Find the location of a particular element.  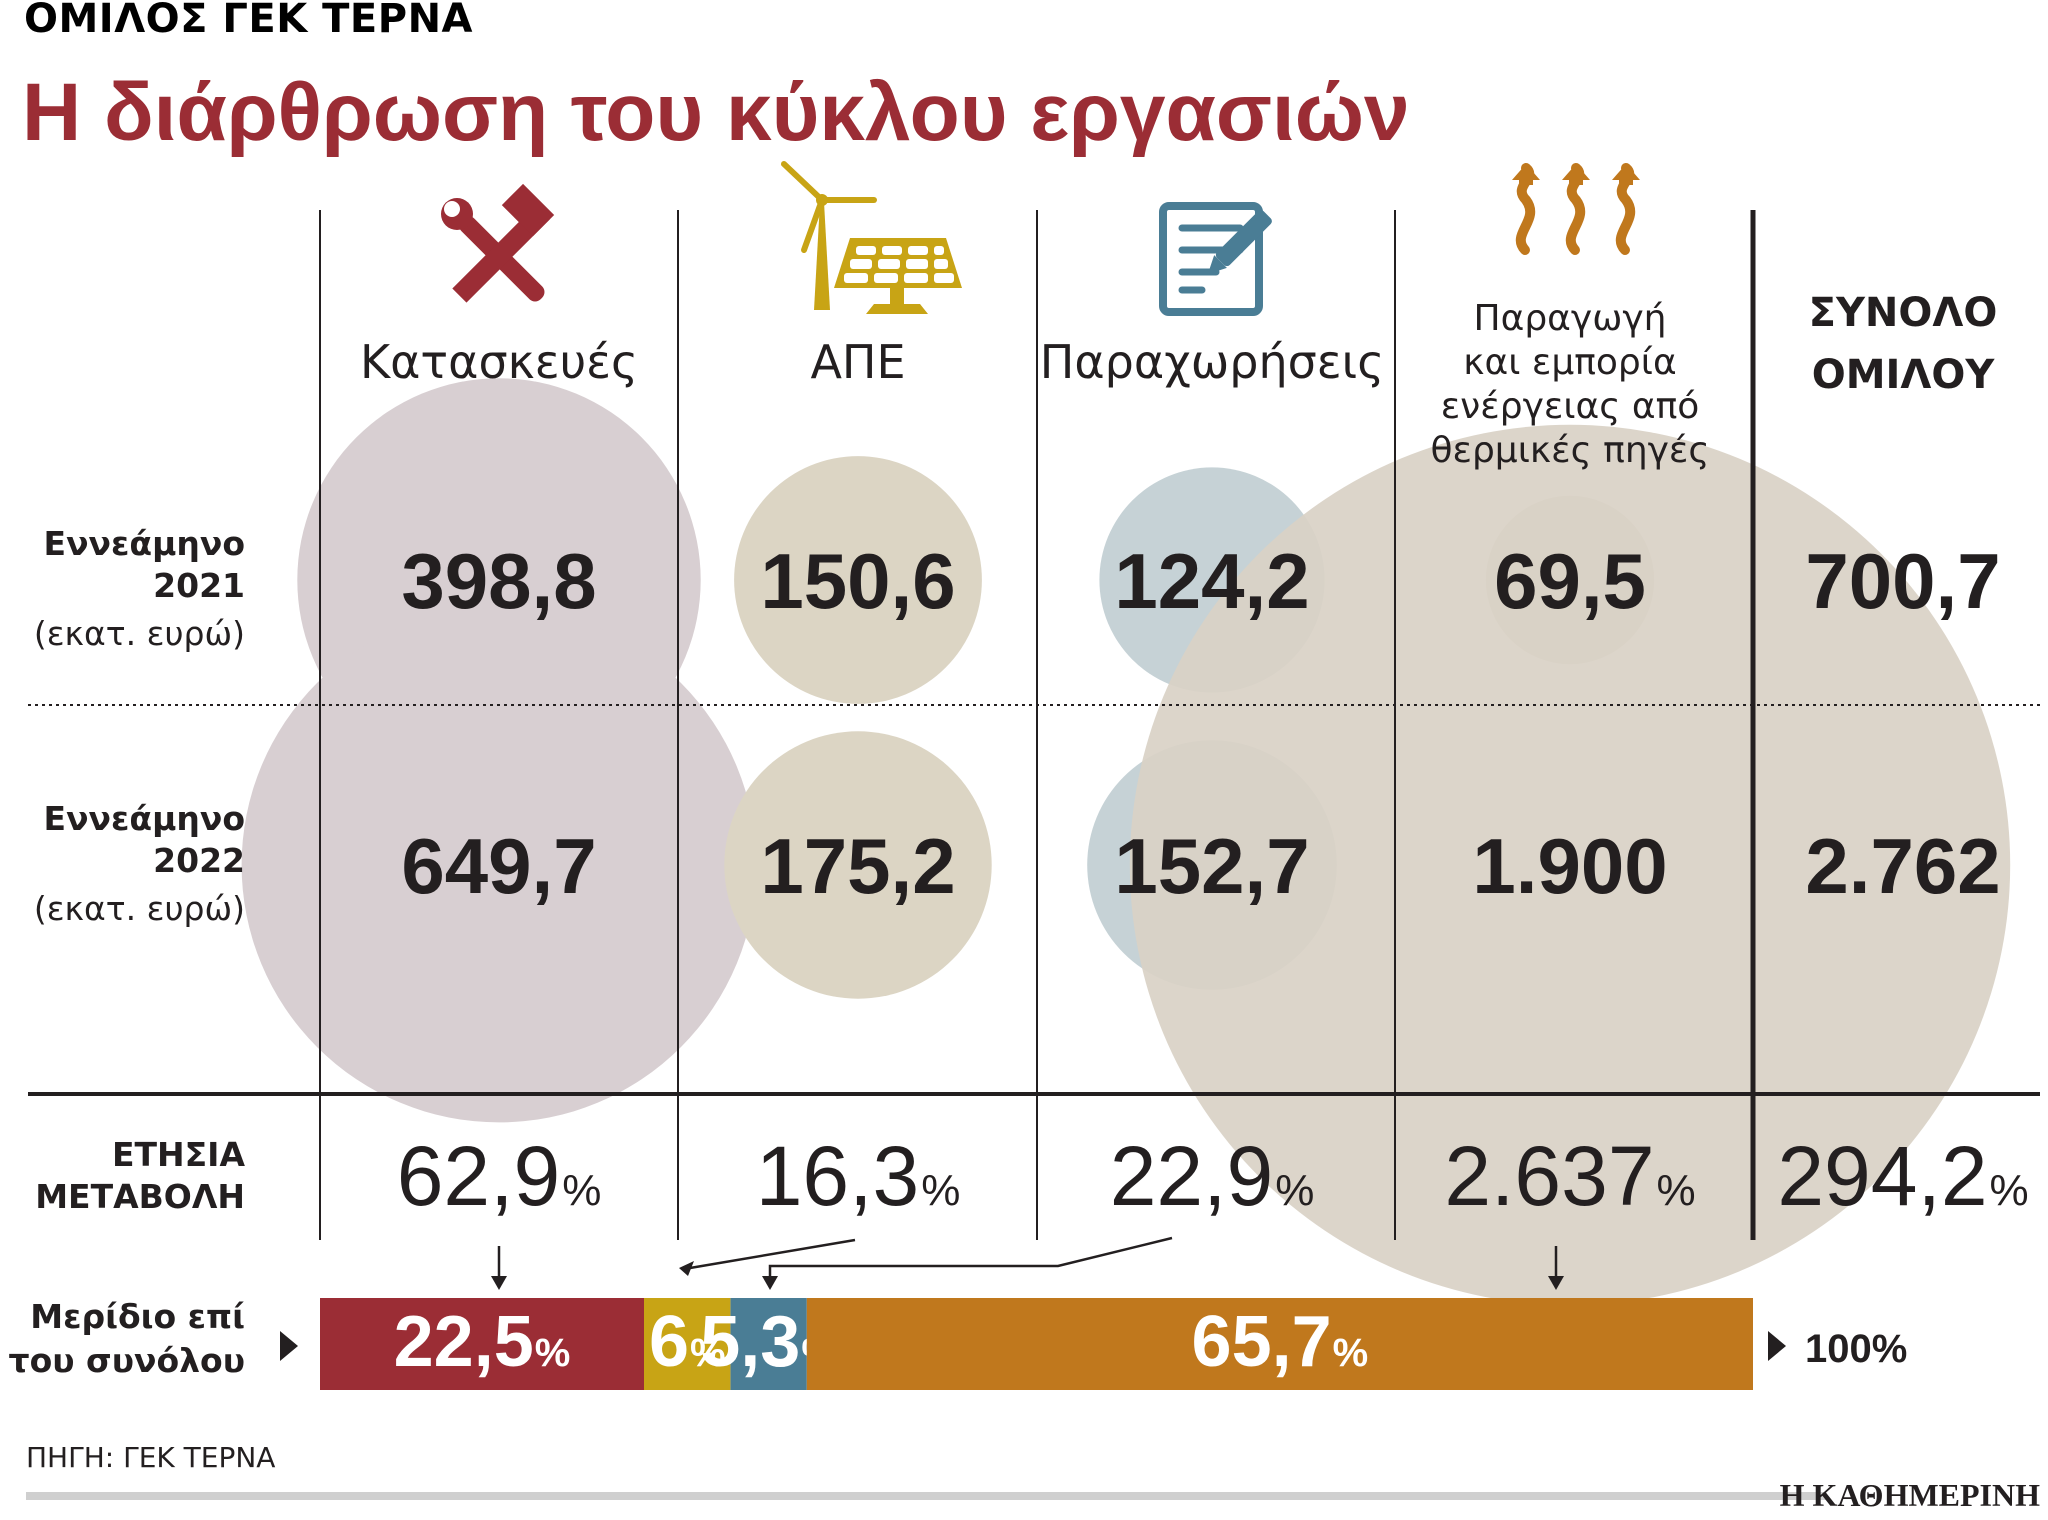

value-label-2022: 152,7 is located at coordinates (1211, 866).